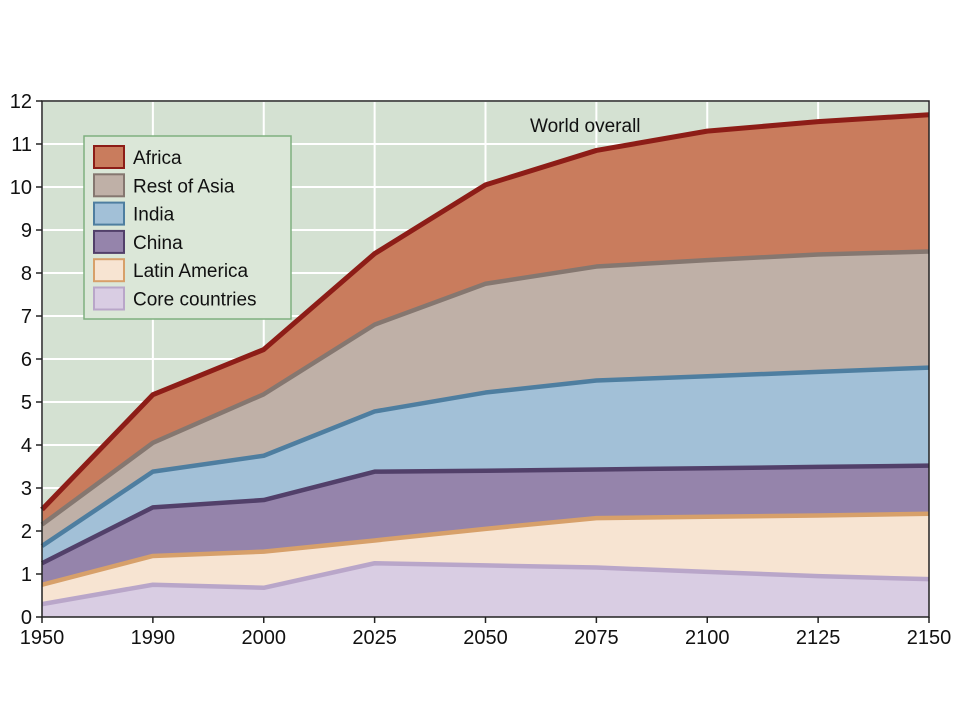  What do you see at coordinates (109, 157) in the screenshot?
I see `legend-swatch-africa` at bounding box center [109, 157].